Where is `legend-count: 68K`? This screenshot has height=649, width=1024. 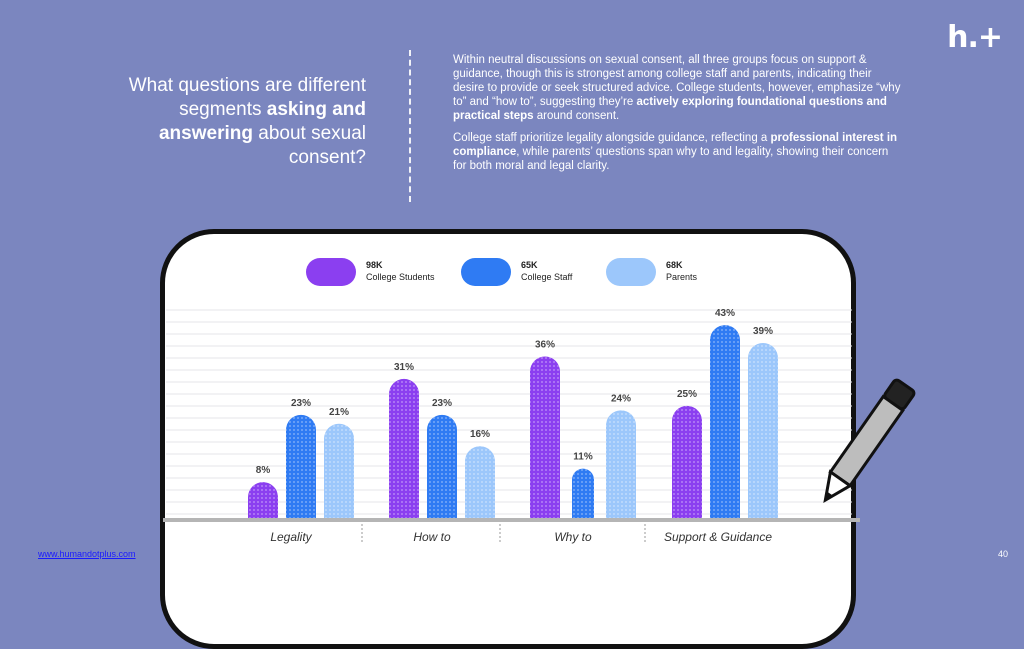
legend-count: 68K is located at coordinates (674, 265).